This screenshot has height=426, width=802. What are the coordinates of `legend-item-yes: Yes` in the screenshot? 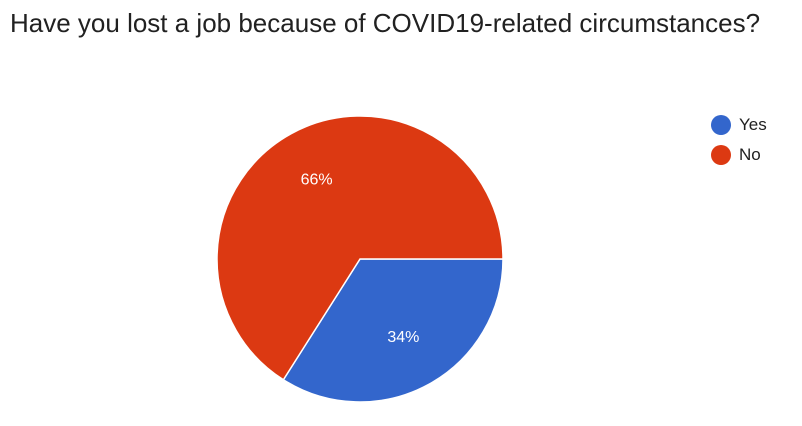 It's located at (739, 125).